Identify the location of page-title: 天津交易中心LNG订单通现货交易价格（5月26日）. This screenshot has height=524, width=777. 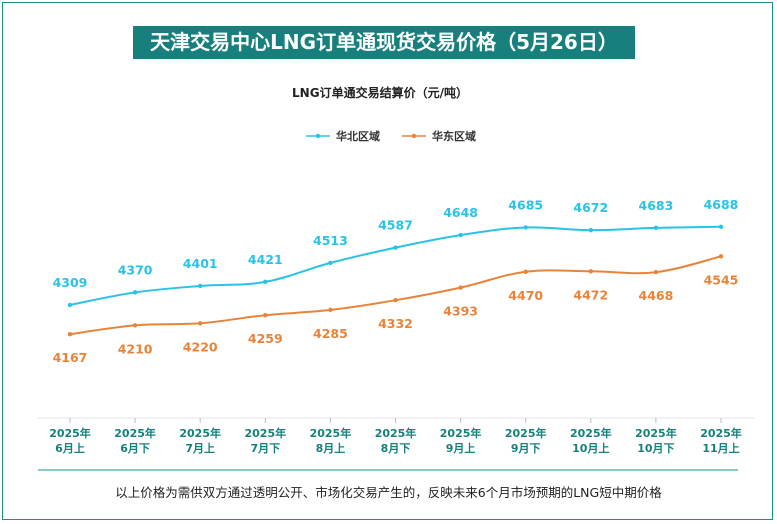
(384, 42).